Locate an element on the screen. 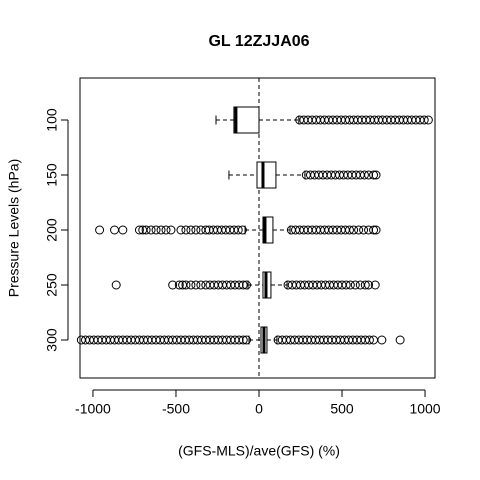  y-tick-label: 300 is located at coordinates (52, 340).